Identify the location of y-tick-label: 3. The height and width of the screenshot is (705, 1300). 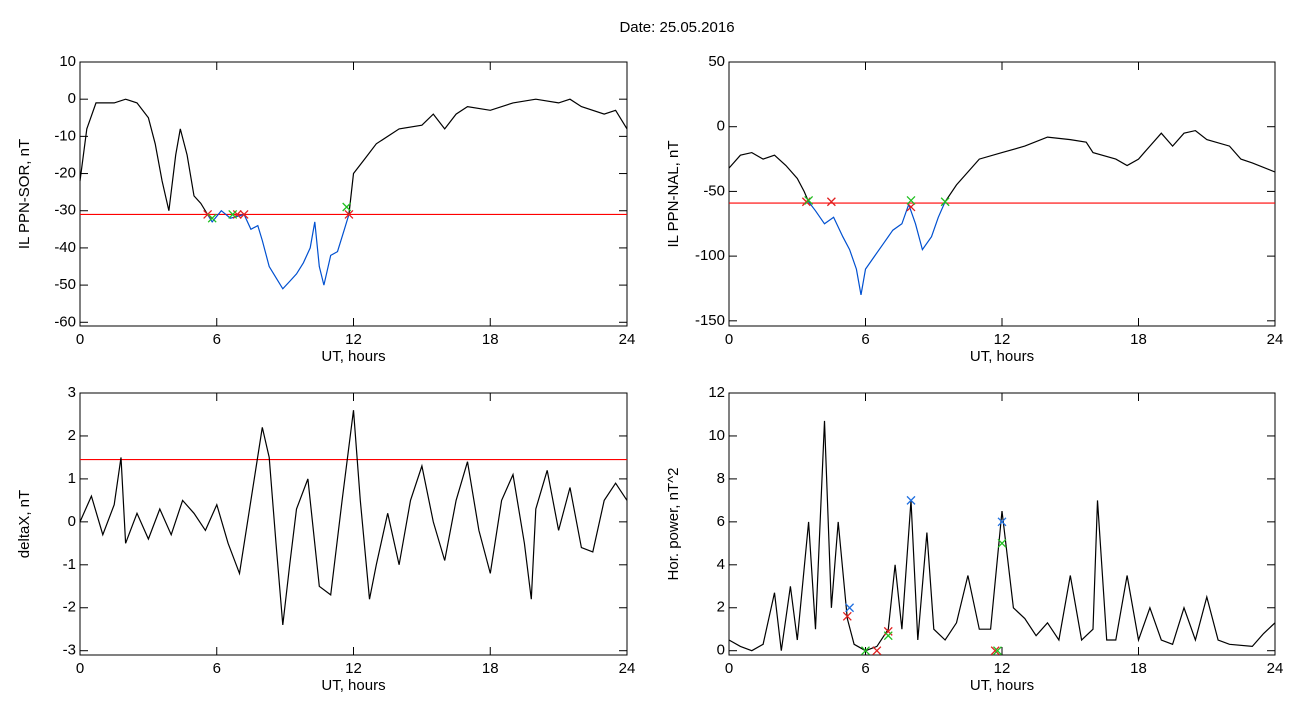
(72, 392).